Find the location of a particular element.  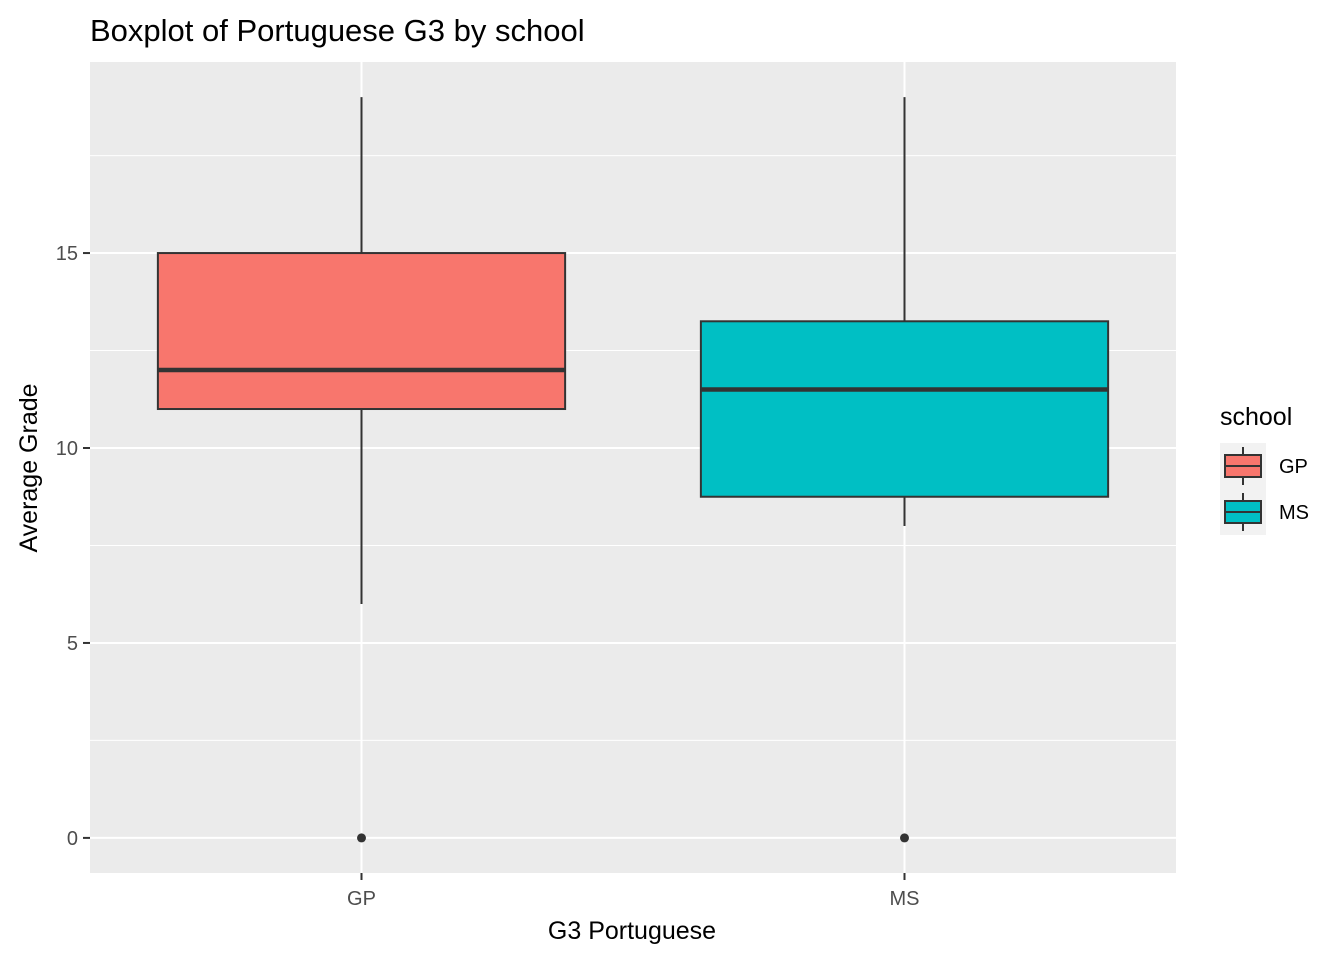

y-tick-label: 0 is located at coordinates (72, 839).